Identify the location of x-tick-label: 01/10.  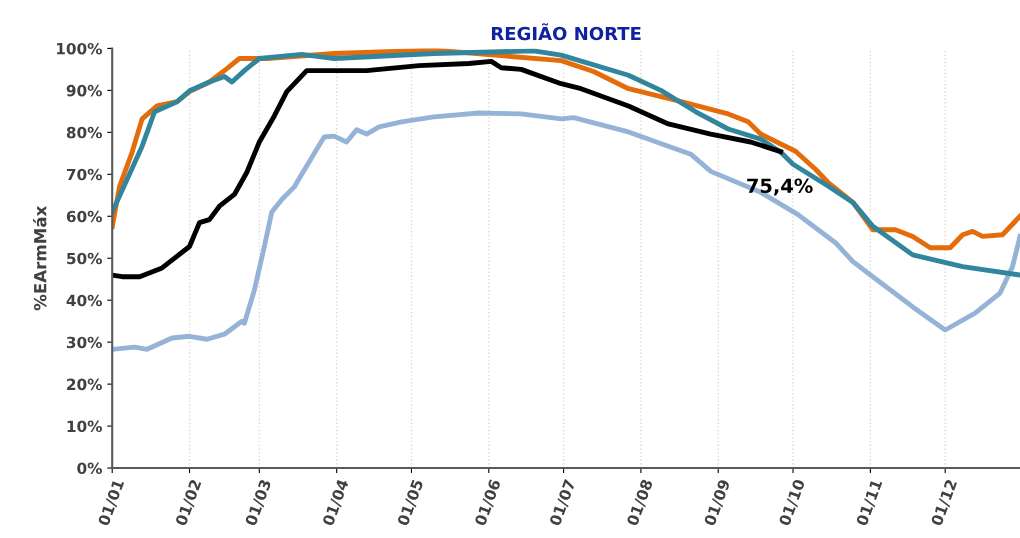
(792, 502).